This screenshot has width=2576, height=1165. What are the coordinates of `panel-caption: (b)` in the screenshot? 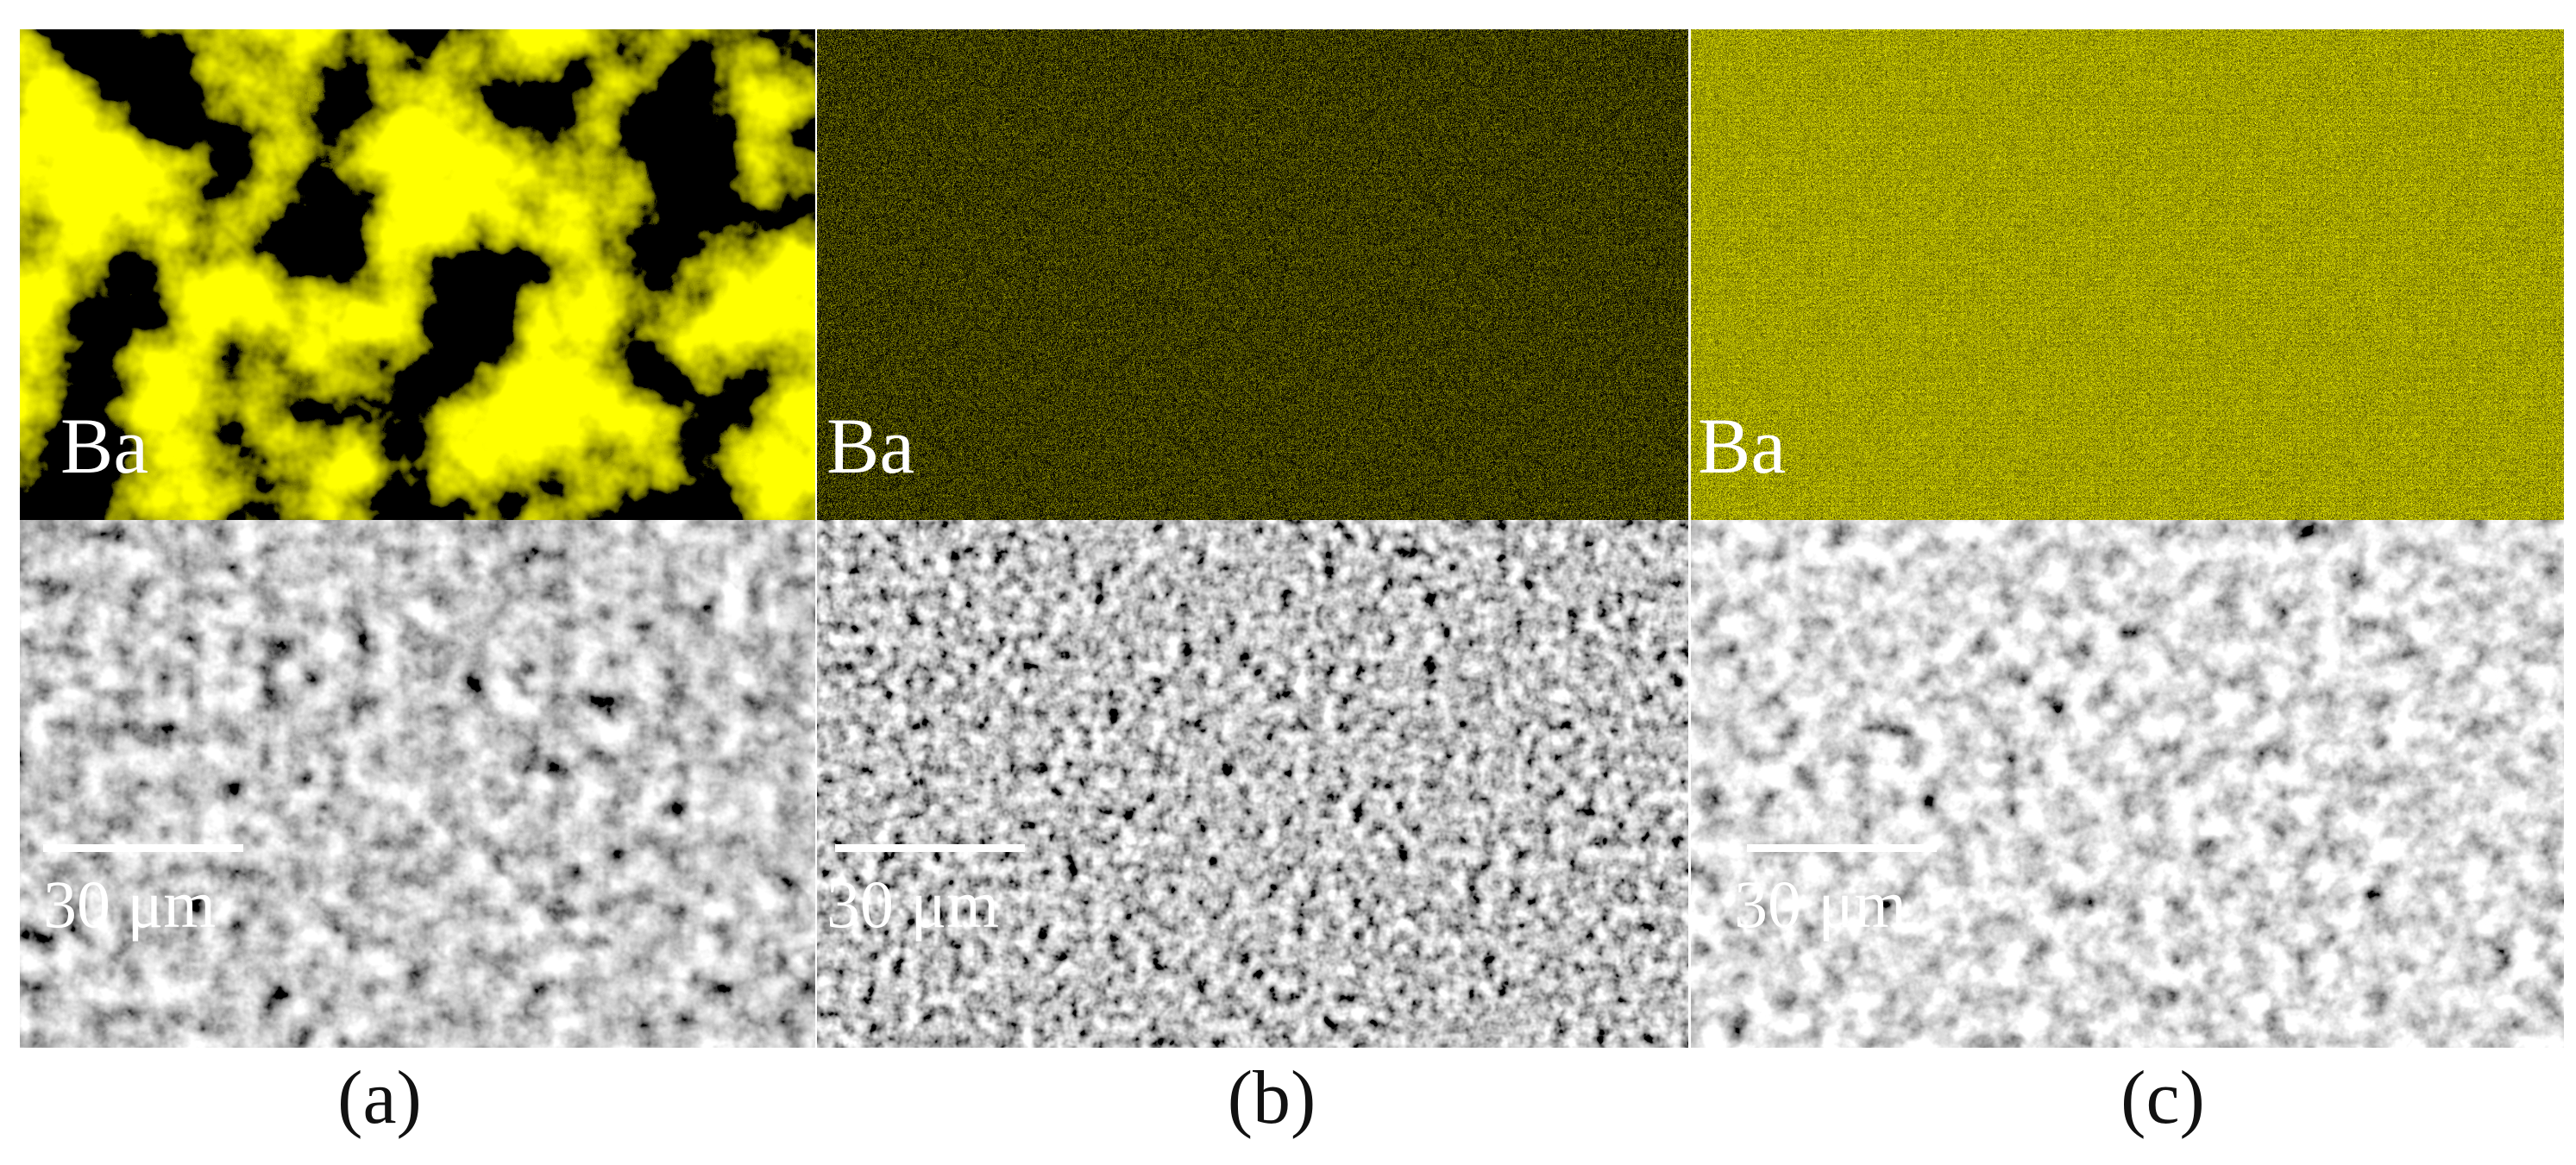 It's located at (1272, 1098).